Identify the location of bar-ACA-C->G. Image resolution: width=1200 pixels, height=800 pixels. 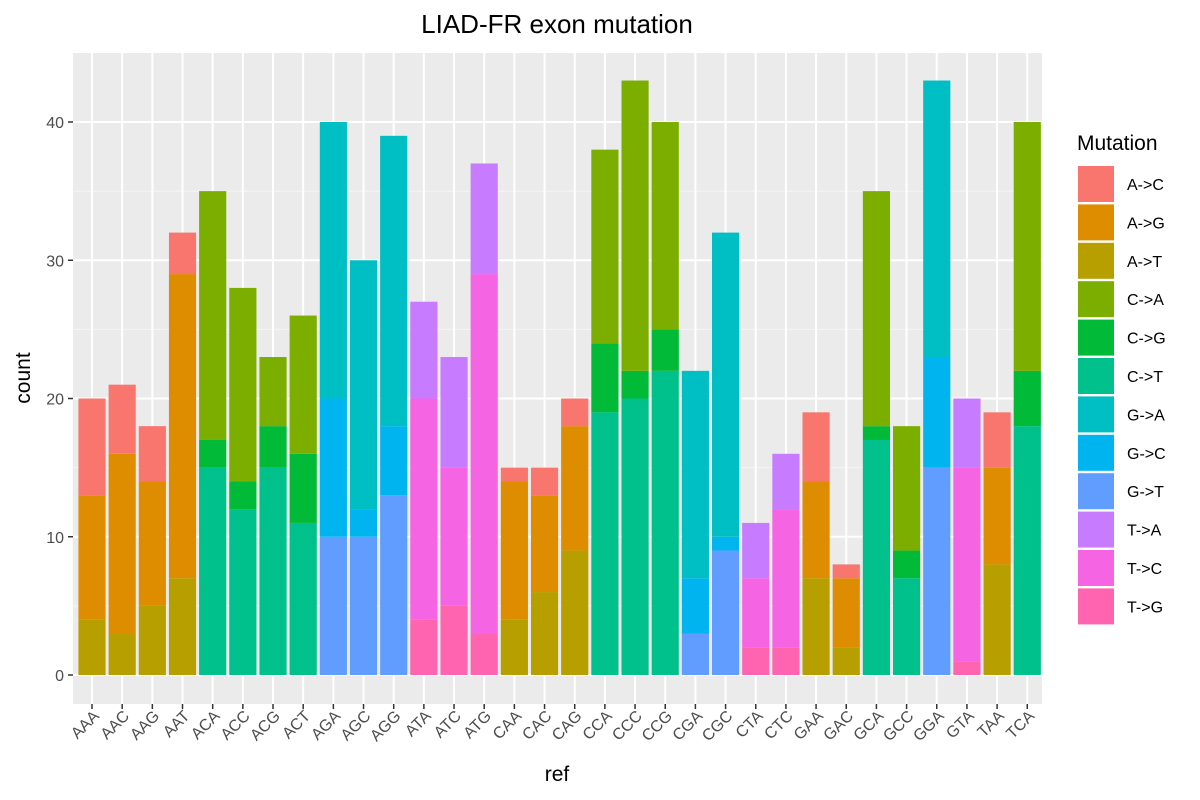
(213, 453).